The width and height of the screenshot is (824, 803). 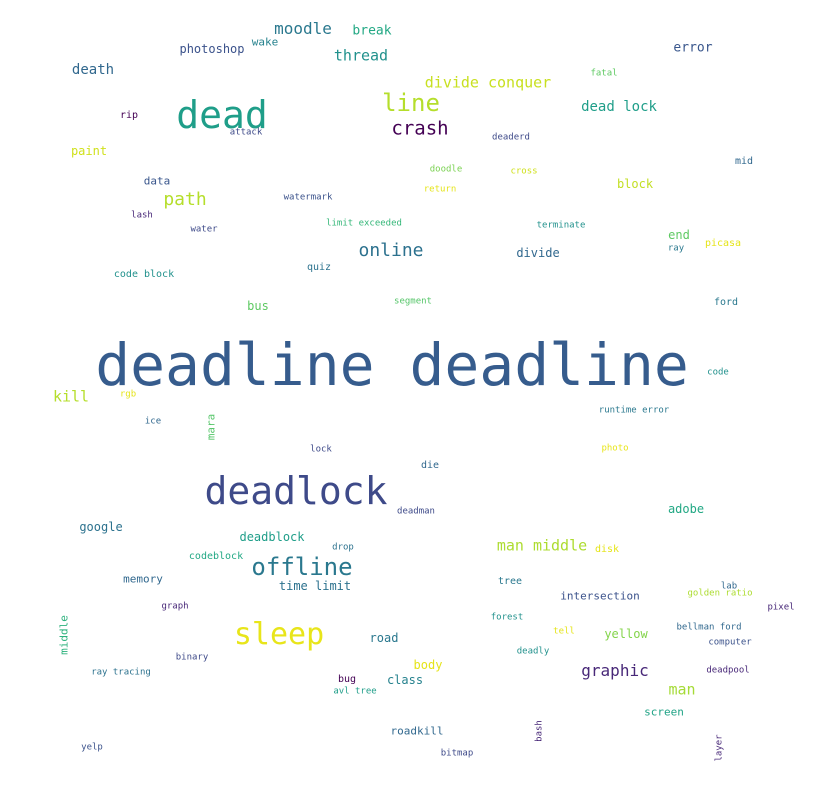 I want to click on word-deadman: deadman, so click(x=416, y=511).